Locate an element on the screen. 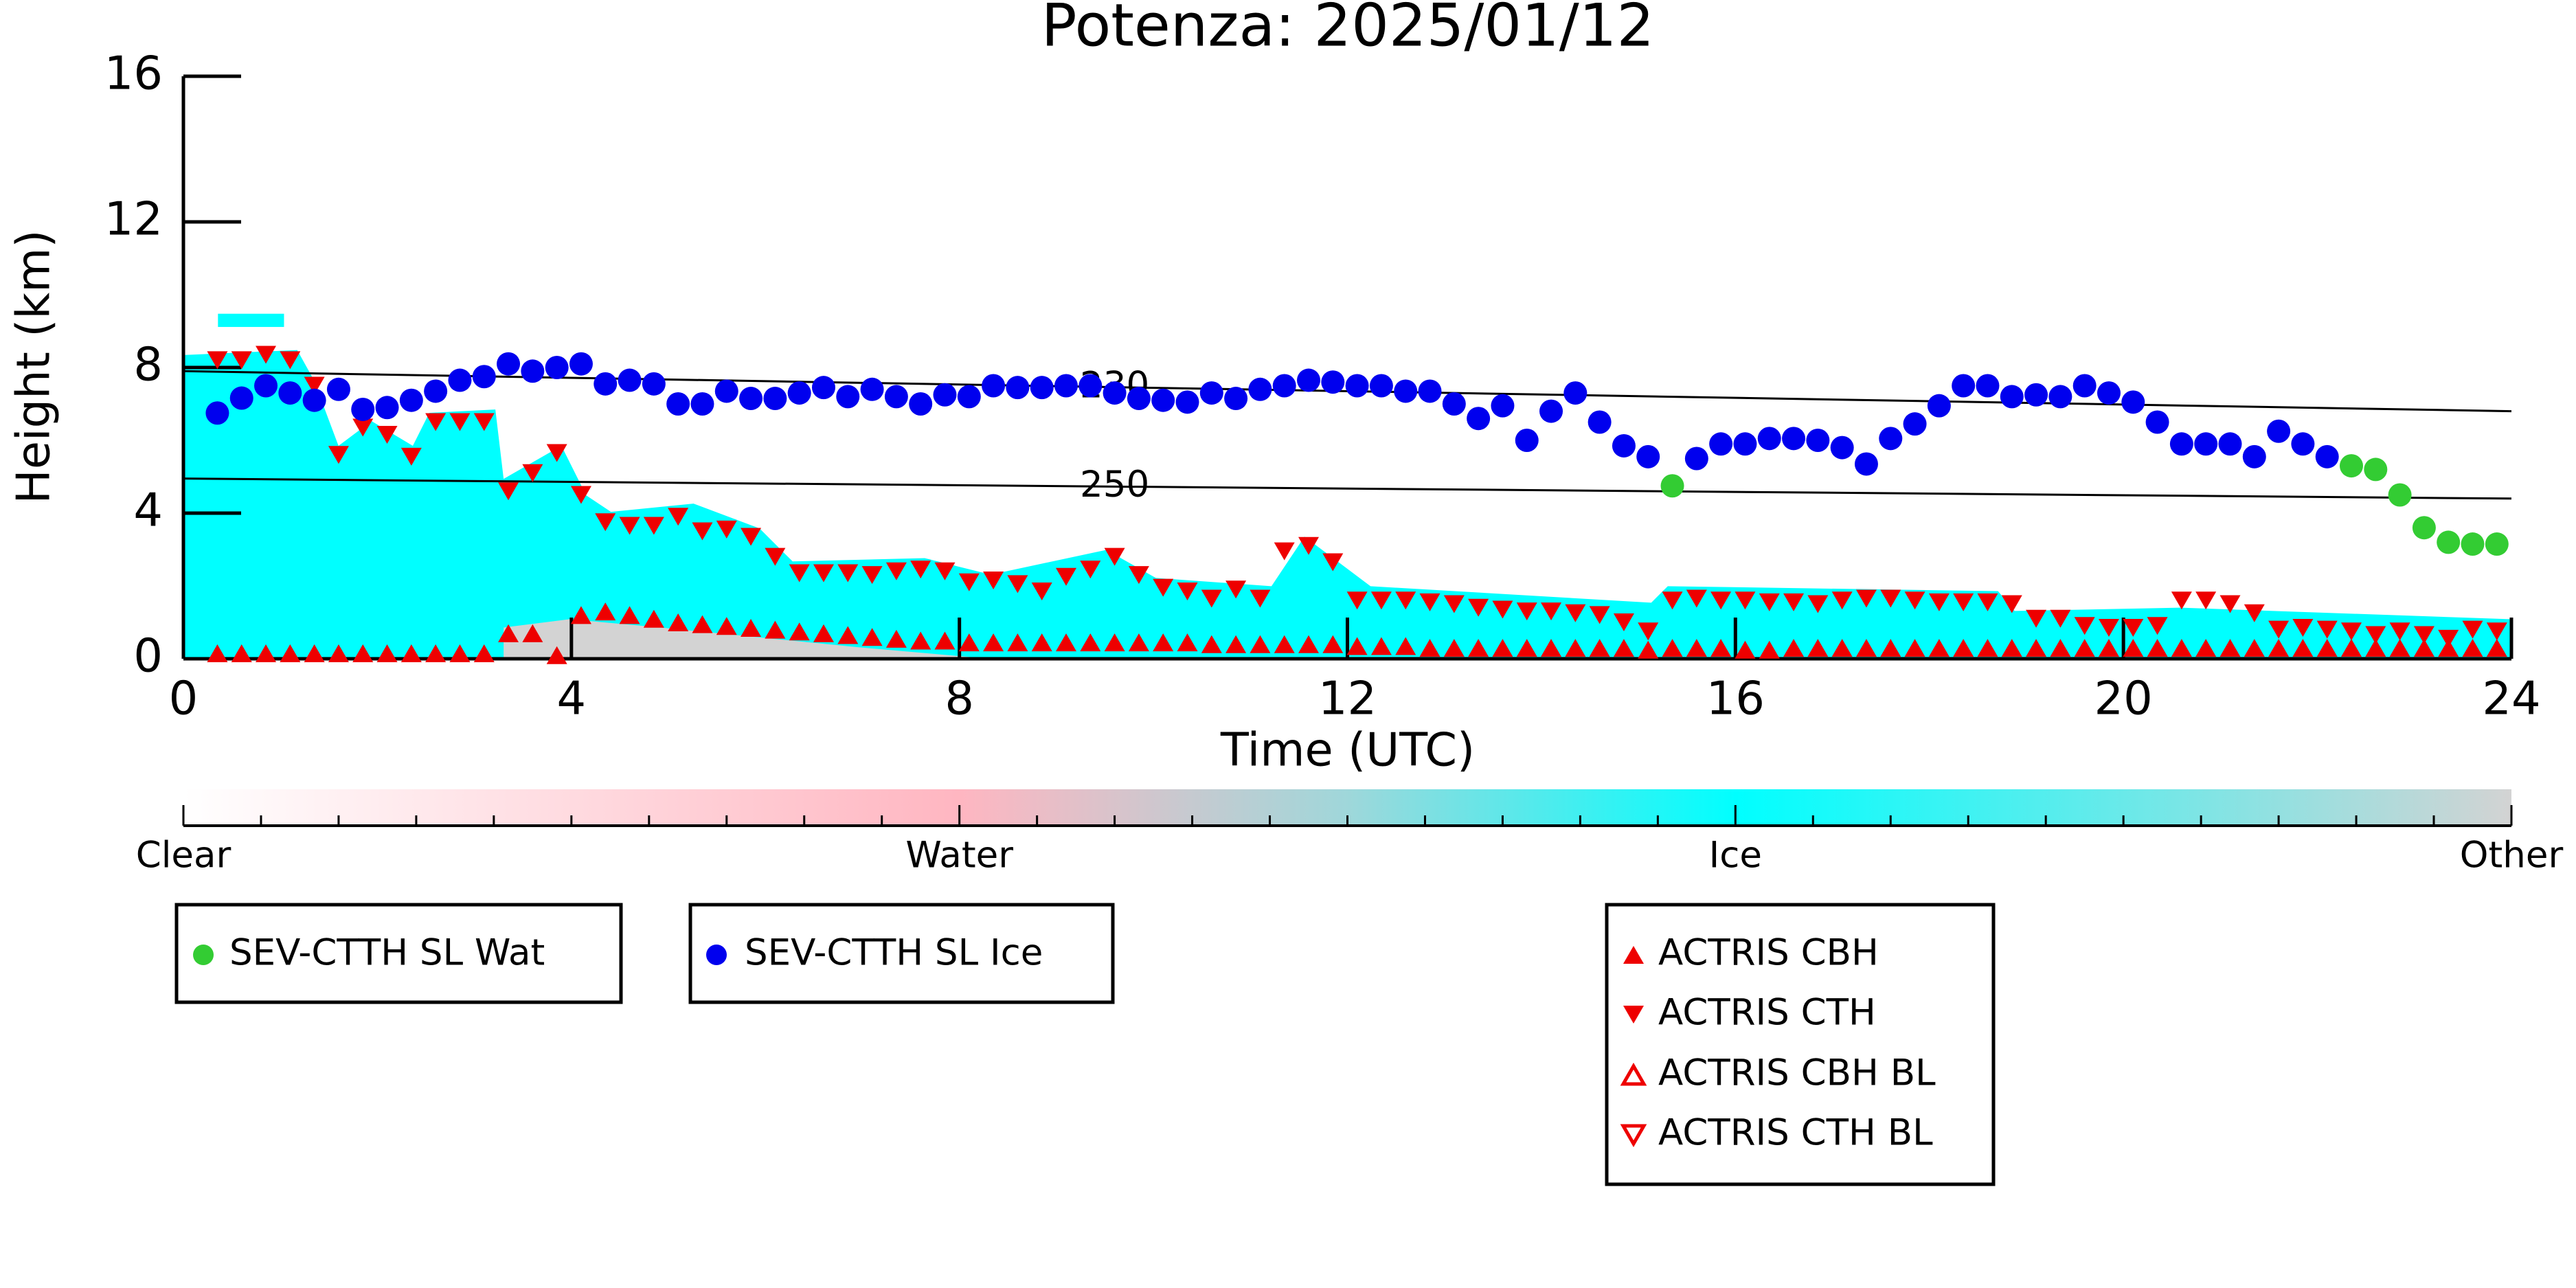 The height and width of the screenshot is (1288, 2576). legend-label: SEV-CTTH SL Ice is located at coordinates (894, 953).